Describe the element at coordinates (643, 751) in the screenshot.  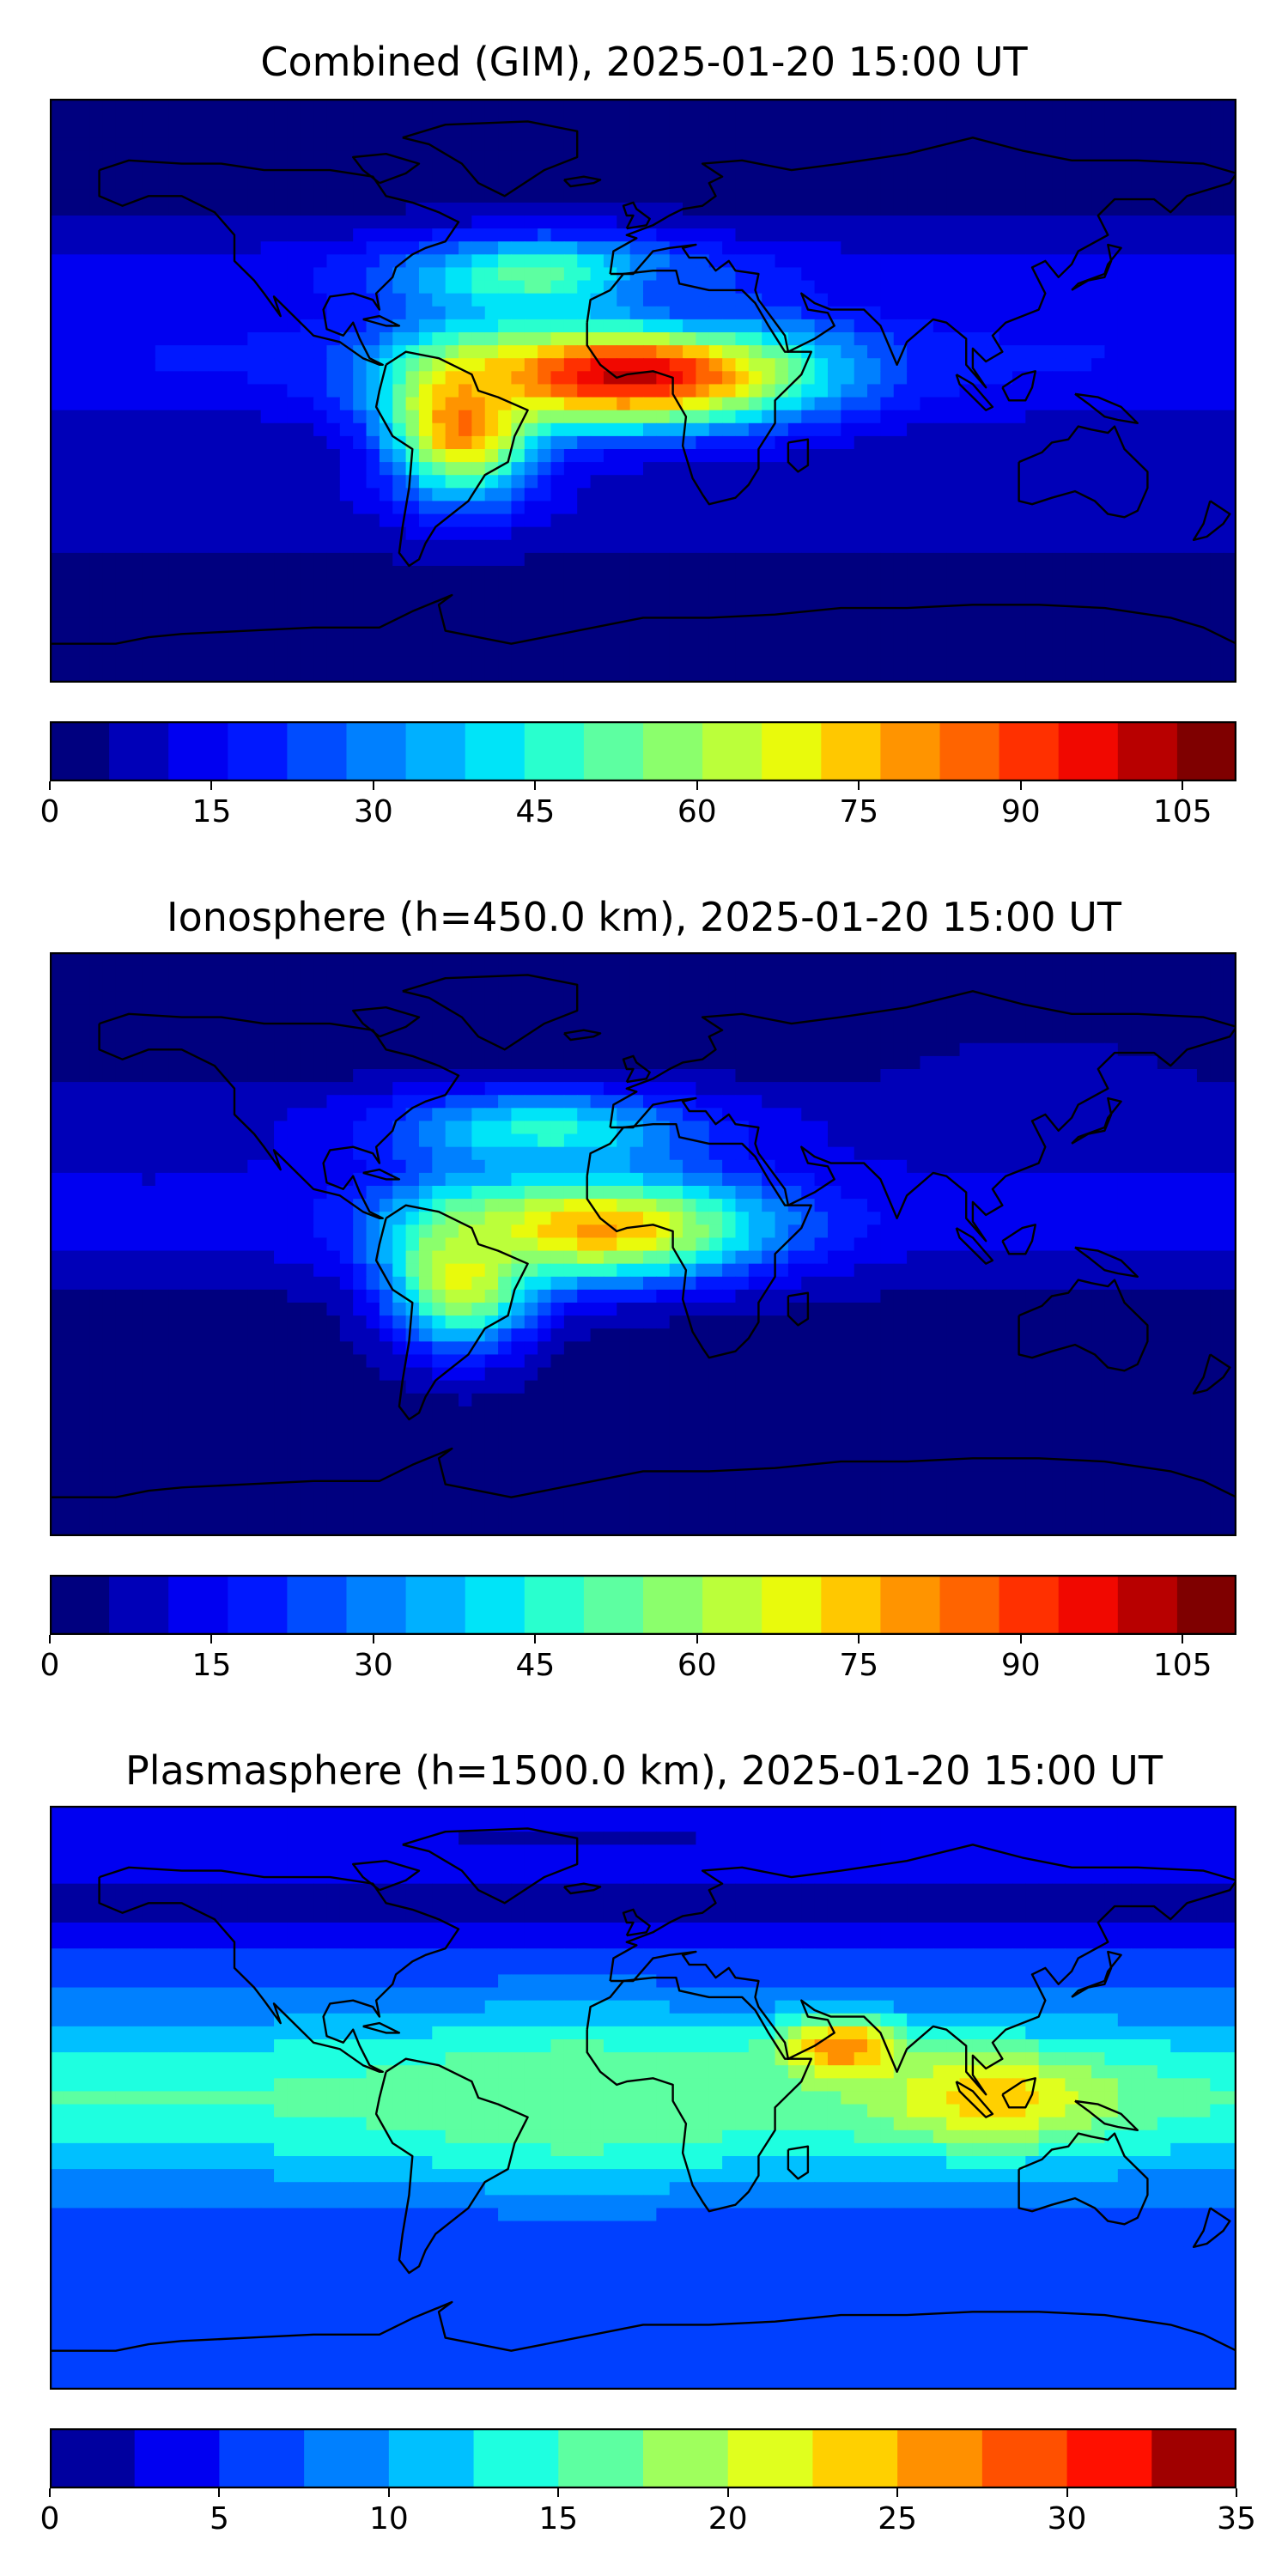
I see `colorbar-frame` at that location.